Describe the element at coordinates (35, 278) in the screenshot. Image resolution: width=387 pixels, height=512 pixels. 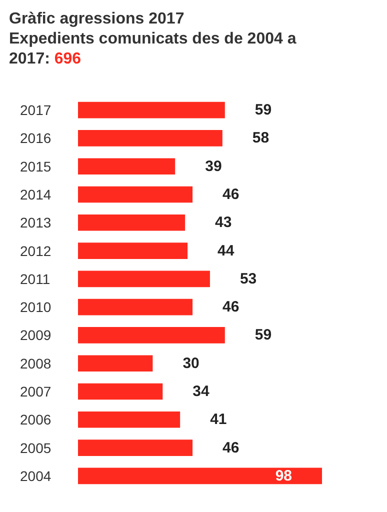
I see `y-tick-label: 2011` at that location.